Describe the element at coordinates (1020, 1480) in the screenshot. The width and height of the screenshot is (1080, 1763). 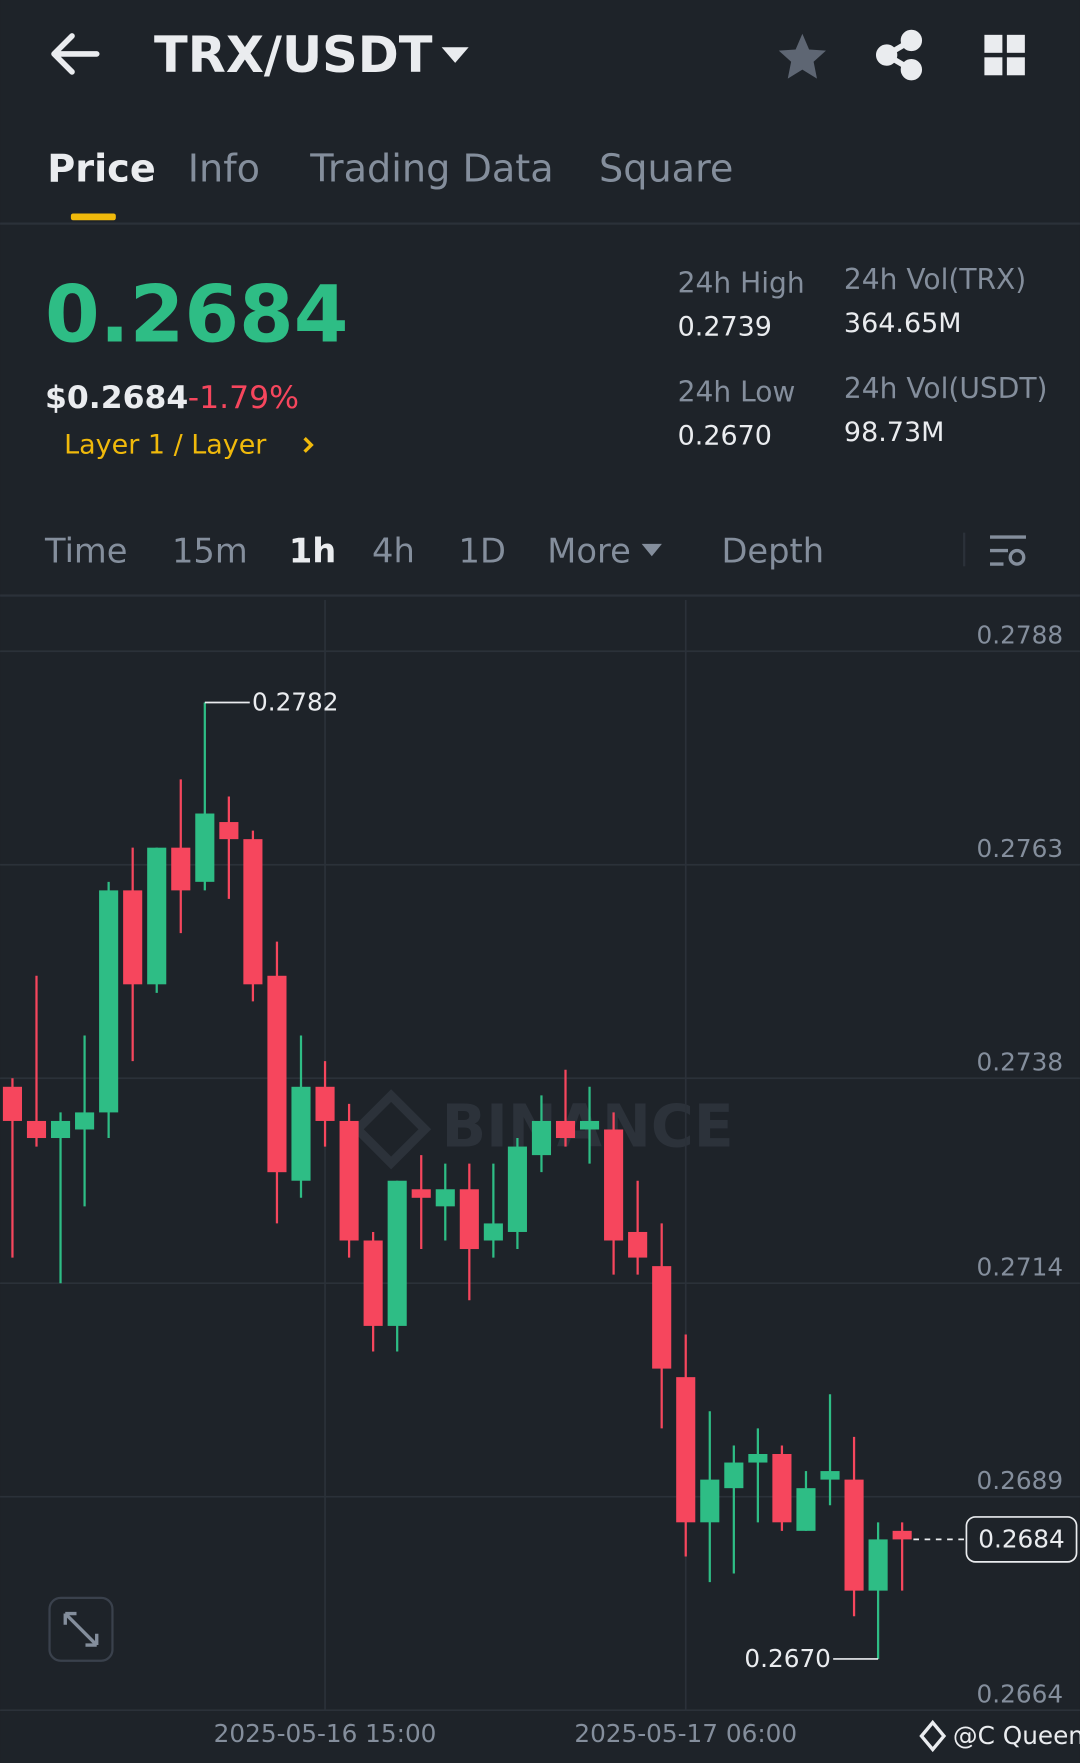
I see `y-tick-label: 0.2689` at that location.